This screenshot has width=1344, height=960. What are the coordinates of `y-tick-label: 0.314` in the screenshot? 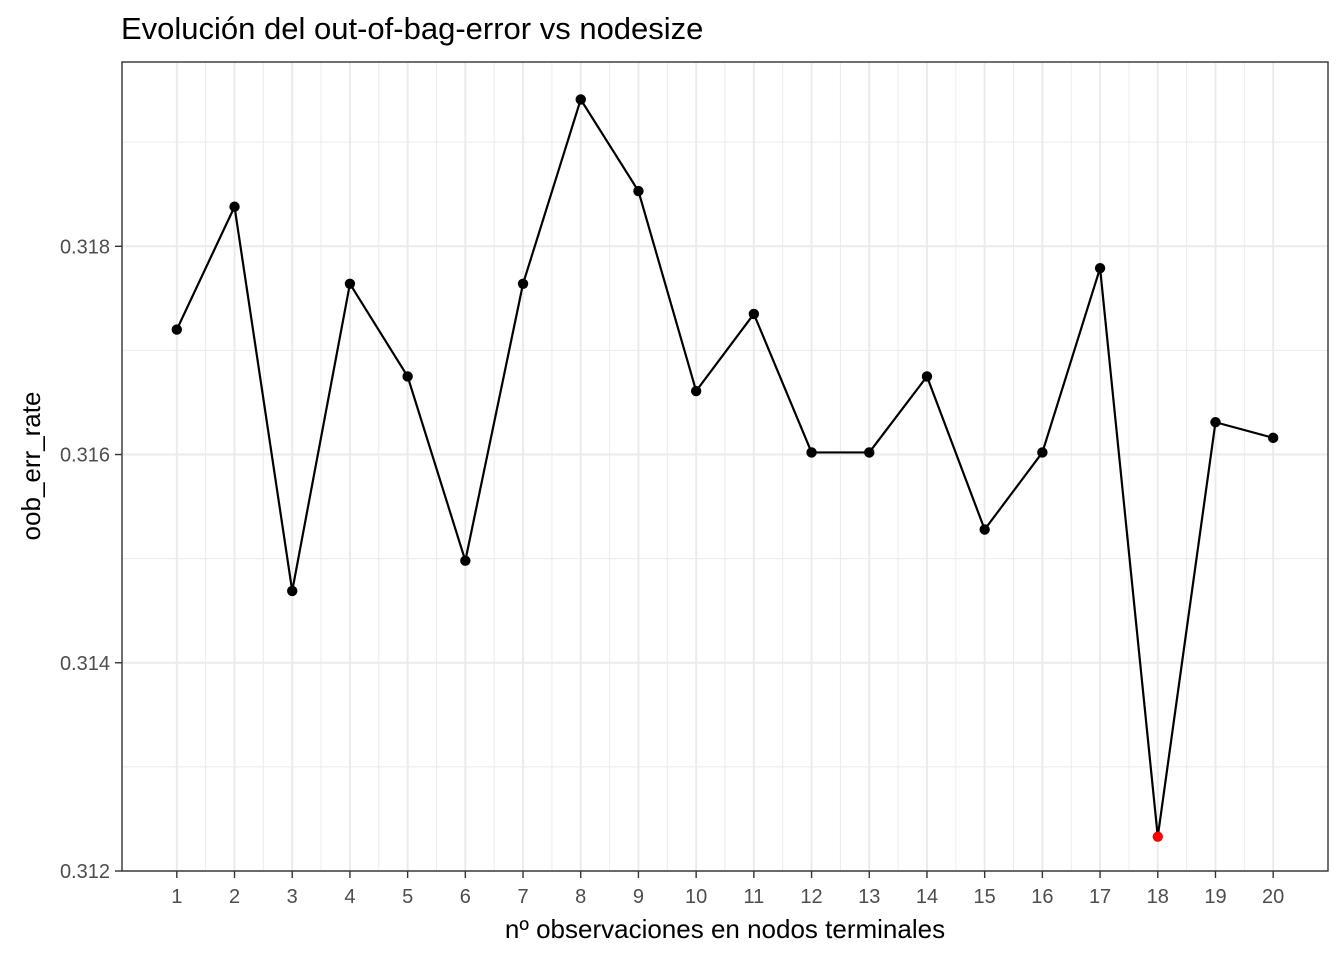 It's located at (85, 664).